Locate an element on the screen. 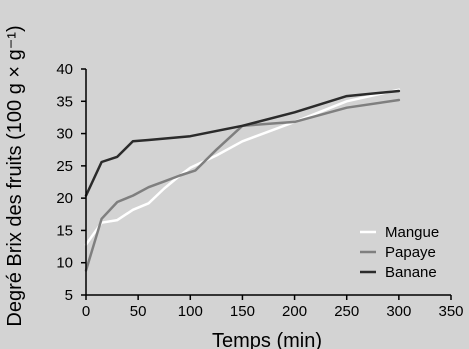 The image size is (469, 349). legend: Mangue Papaye Banane is located at coordinates (399, 252).